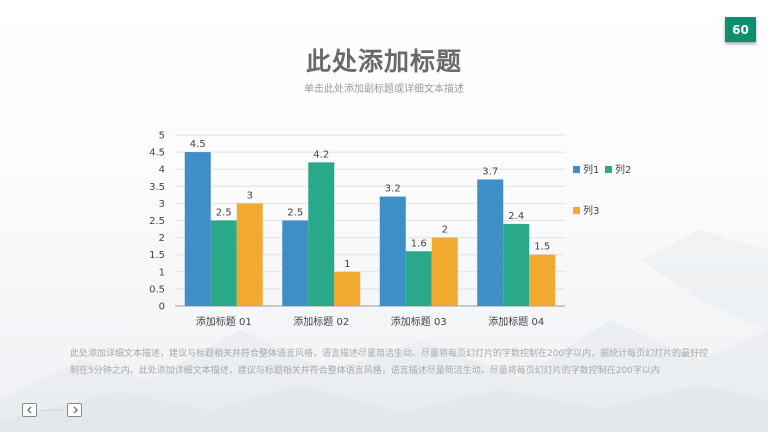  I want to click on y-tick-label: 4, so click(162, 170).